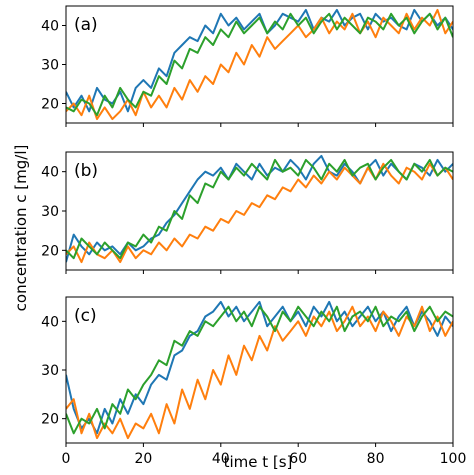 The width and height of the screenshot is (474, 475). What do you see at coordinates (298, 459) in the screenshot?
I see `x-tick-label: 60` at bounding box center [298, 459].